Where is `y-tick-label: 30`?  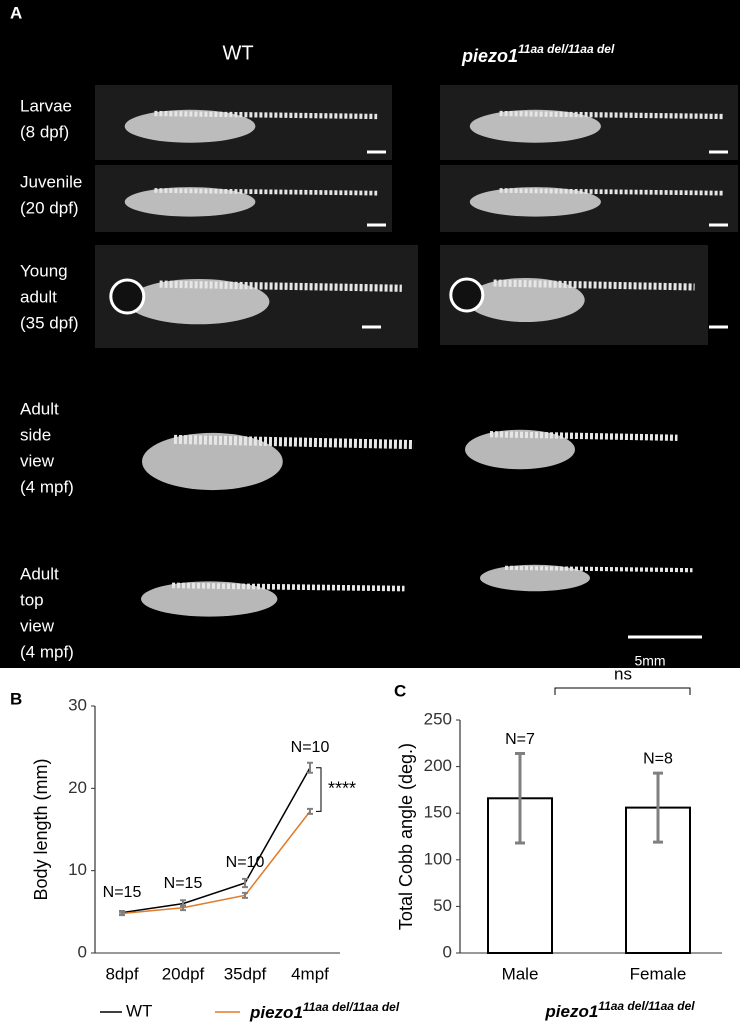
y-tick-label: 30 is located at coordinates (77, 704).